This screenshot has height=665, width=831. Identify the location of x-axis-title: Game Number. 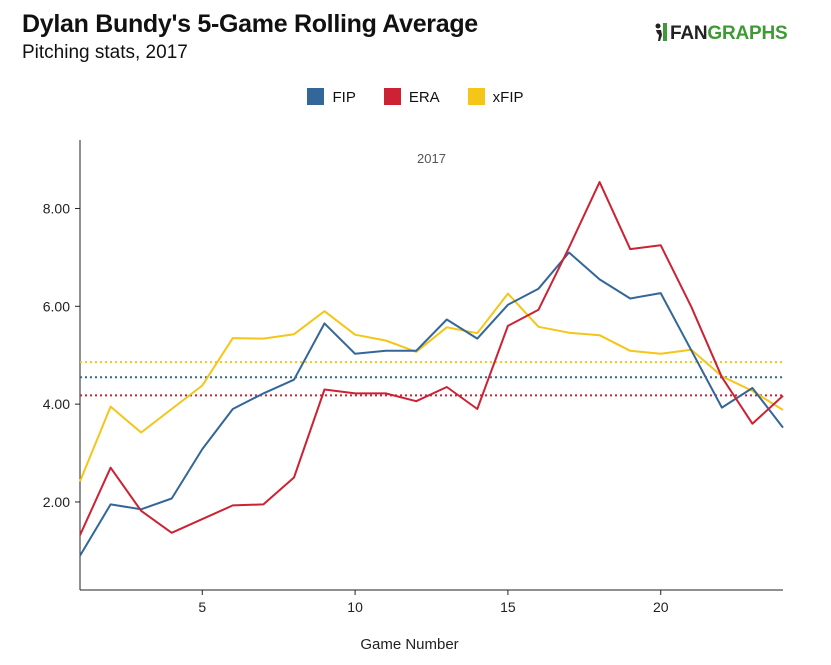
(409, 644).